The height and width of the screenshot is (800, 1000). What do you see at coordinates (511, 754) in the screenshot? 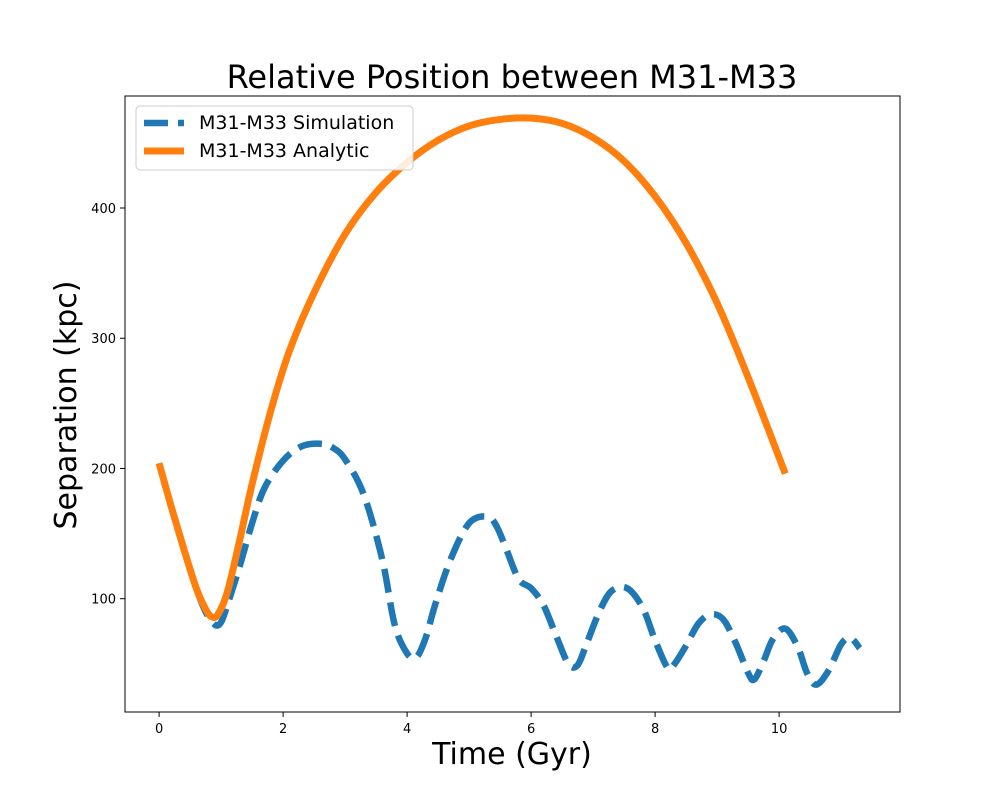
I see `x-axis-label: Time (Gyr)` at bounding box center [511, 754].